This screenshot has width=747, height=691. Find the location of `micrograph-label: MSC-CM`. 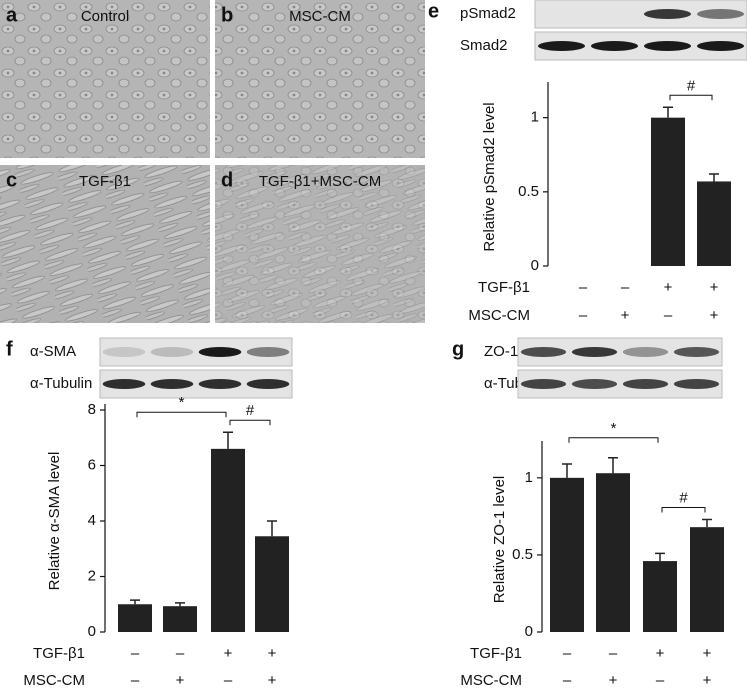

micrograph-label: MSC-CM is located at coordinates (320, 16).